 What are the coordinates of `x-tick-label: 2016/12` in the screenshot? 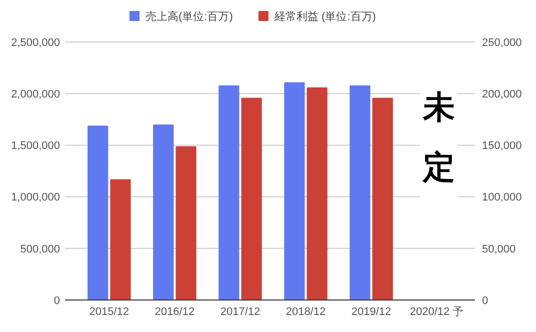 It's located at (174, 312).